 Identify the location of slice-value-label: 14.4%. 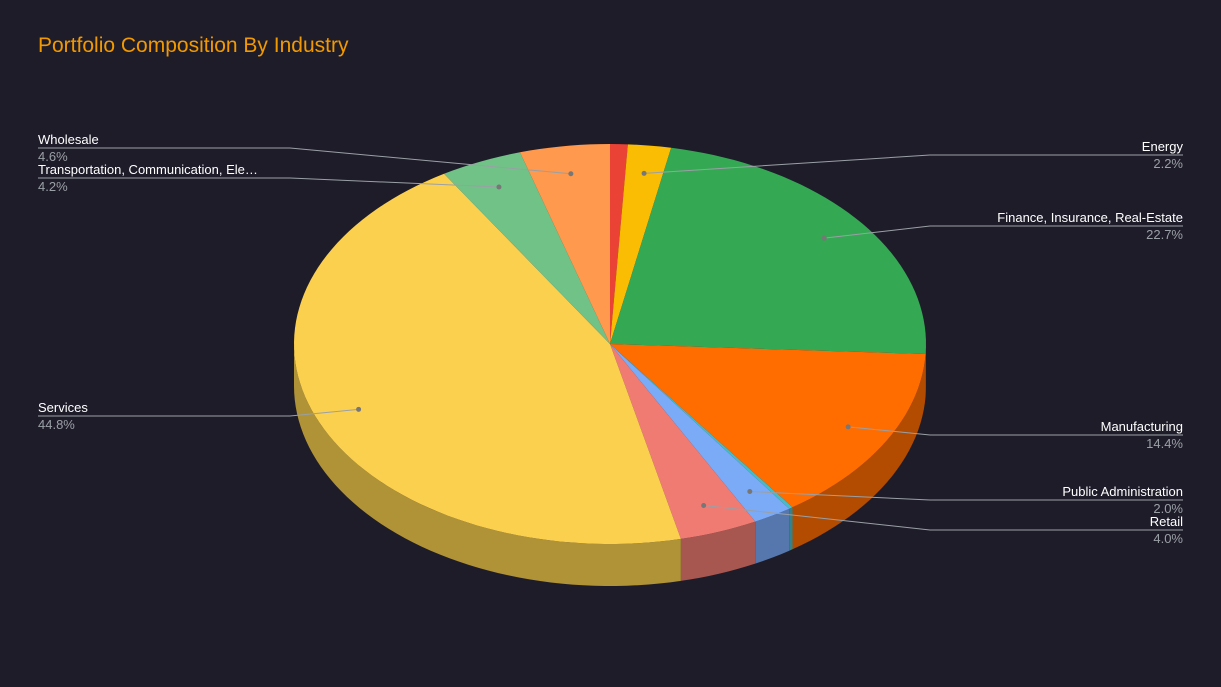
(1164, 443).